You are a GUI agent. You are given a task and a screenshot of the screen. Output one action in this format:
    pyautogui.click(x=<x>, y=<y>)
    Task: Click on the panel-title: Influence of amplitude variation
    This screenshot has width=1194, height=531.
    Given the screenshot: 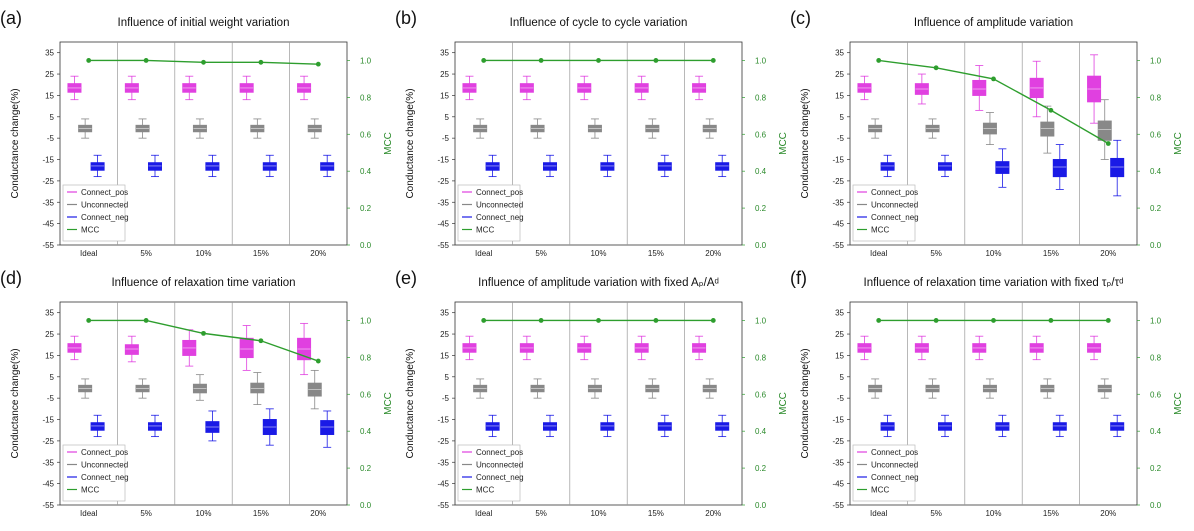 What is the action you would take?
    pyautogui.click(x=993, y=23)
    